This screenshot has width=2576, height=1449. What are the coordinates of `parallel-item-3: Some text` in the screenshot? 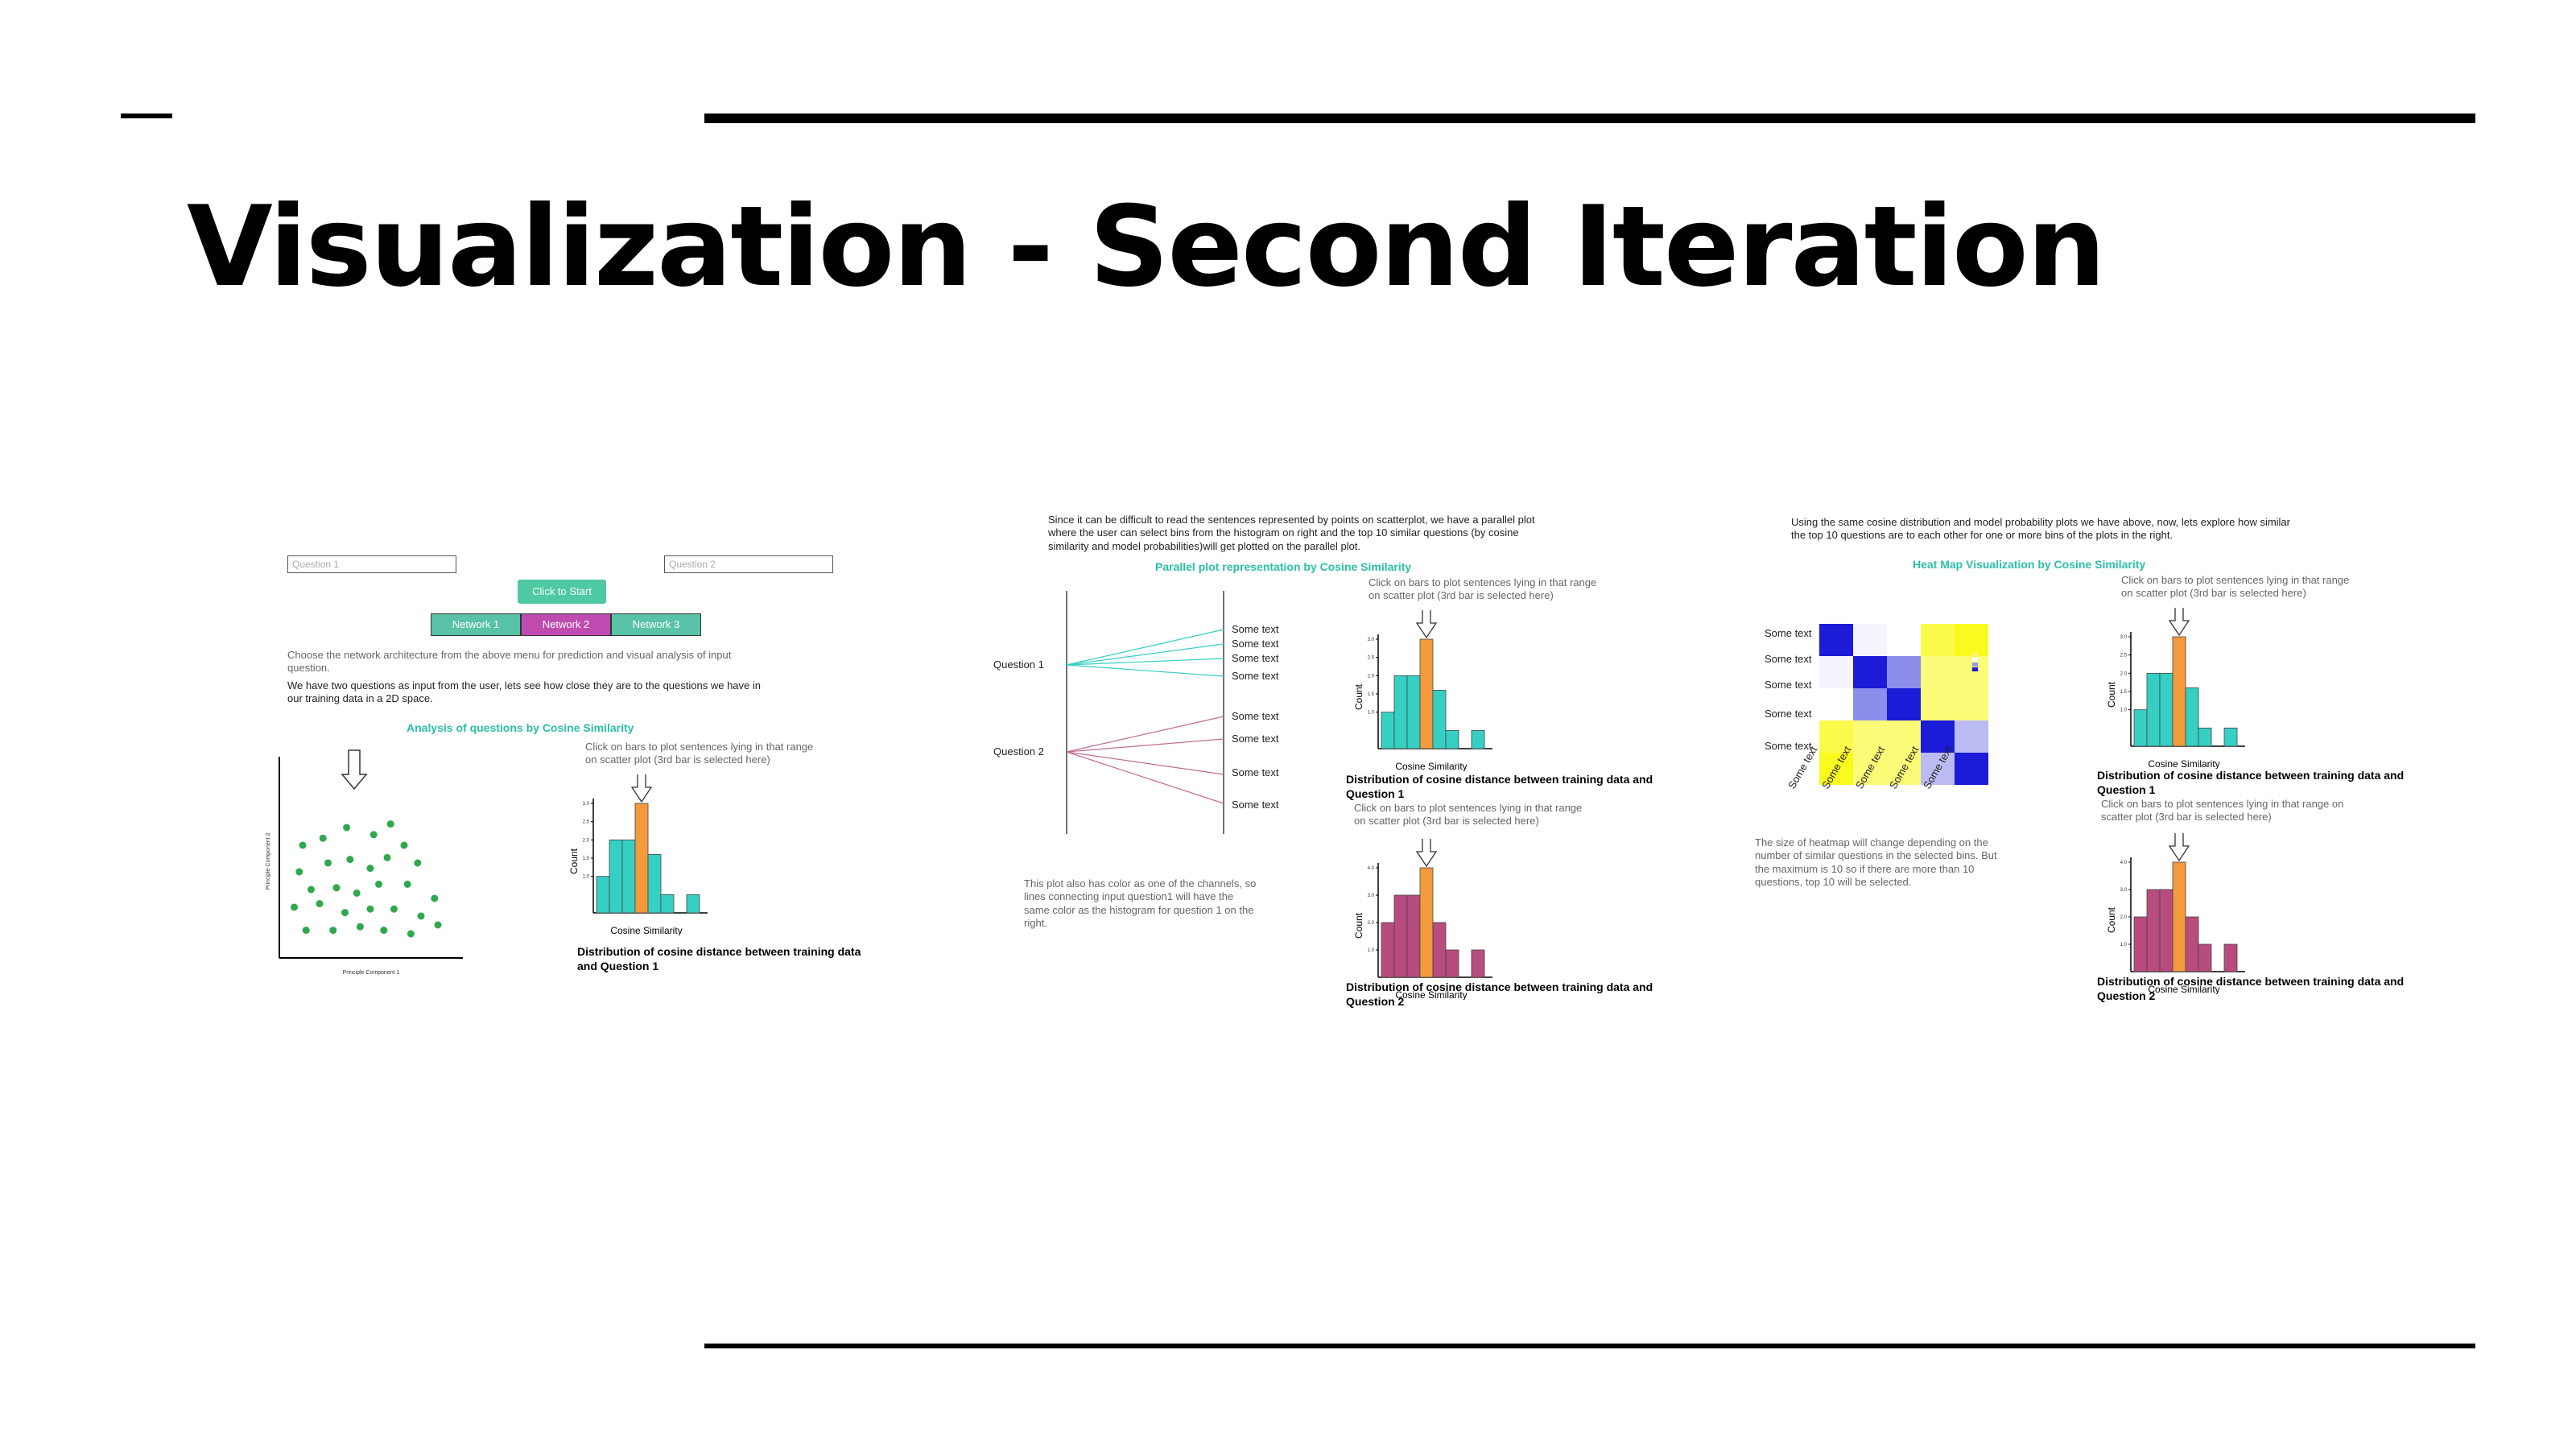 It's located at (1255, 658).